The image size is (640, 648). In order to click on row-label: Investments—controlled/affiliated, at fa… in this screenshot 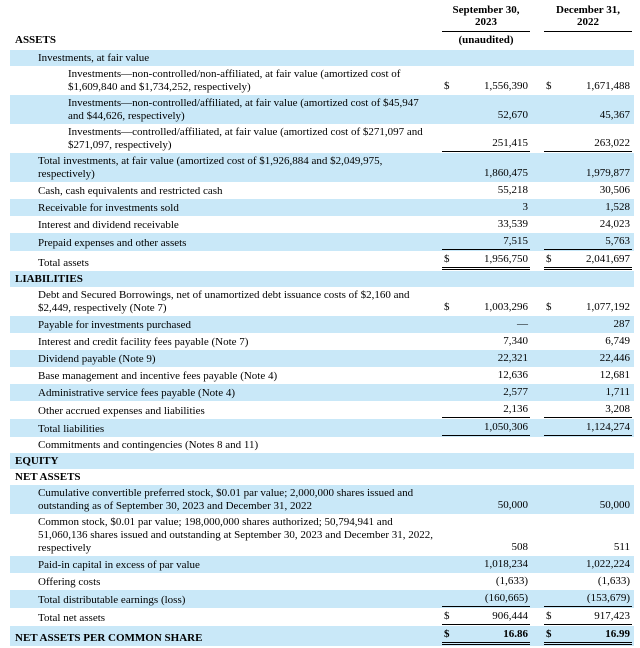, I will do `click(245, 138)`.